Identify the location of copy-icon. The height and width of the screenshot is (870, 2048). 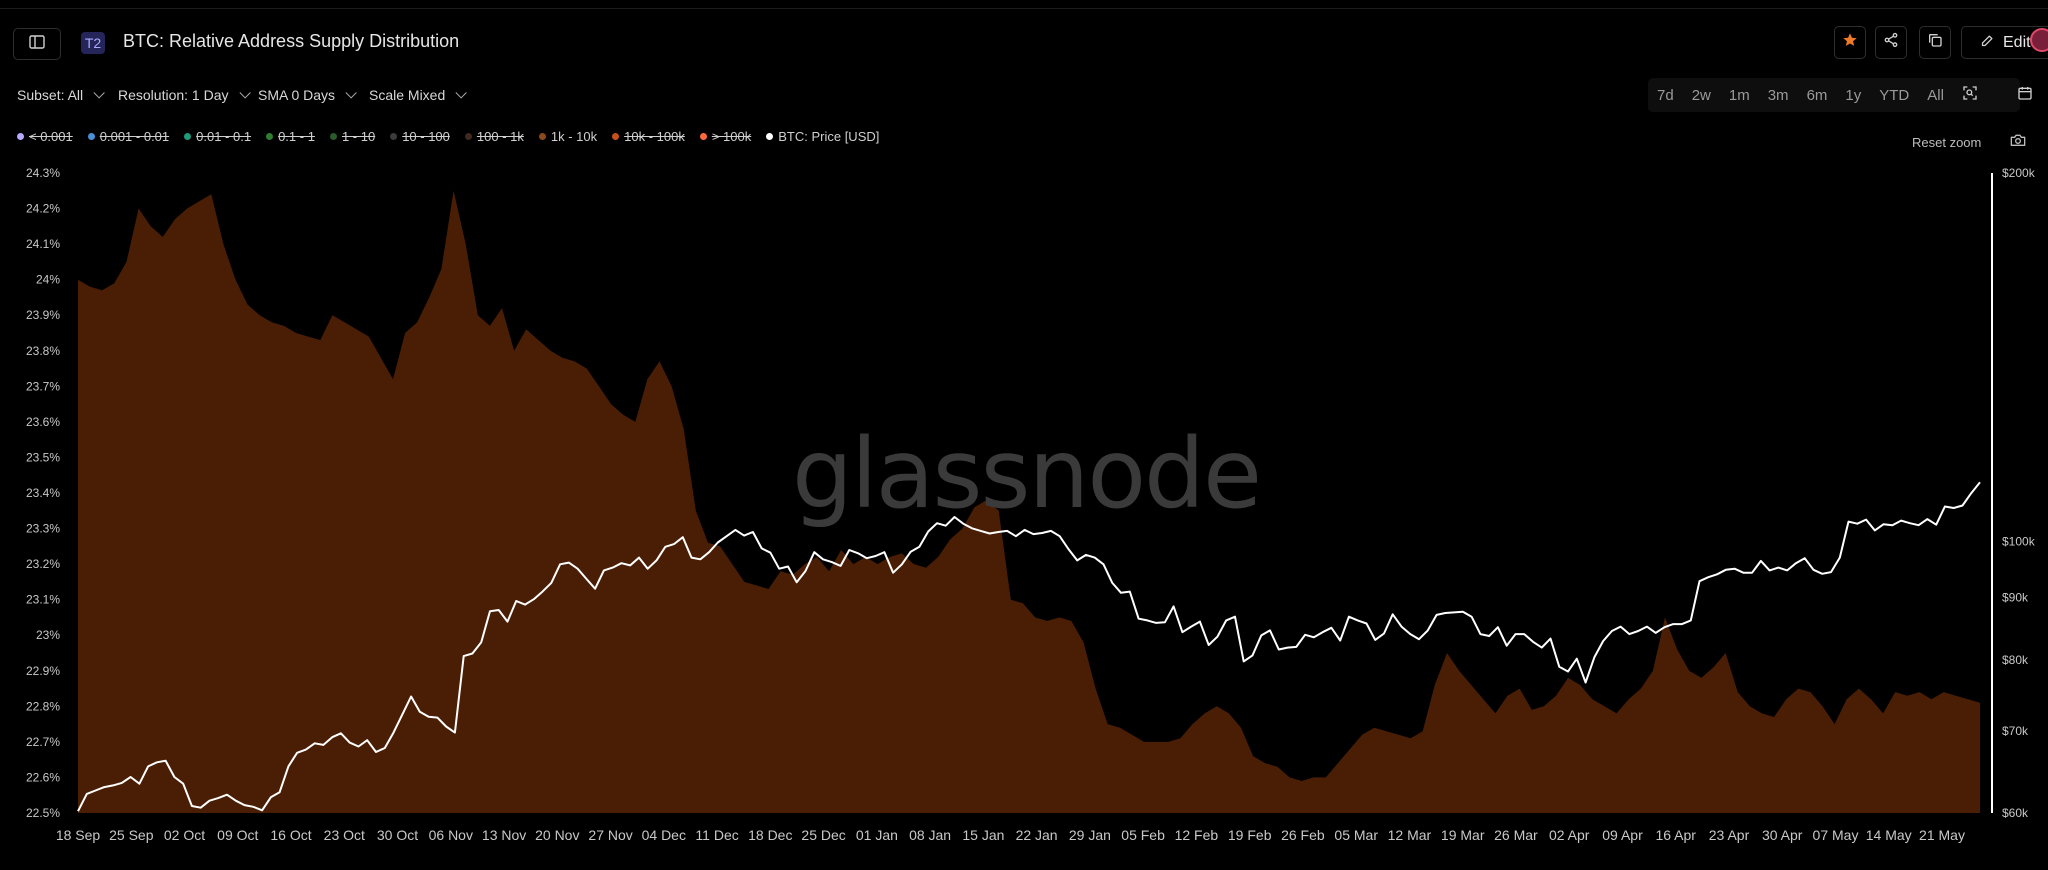
(1935, 42).